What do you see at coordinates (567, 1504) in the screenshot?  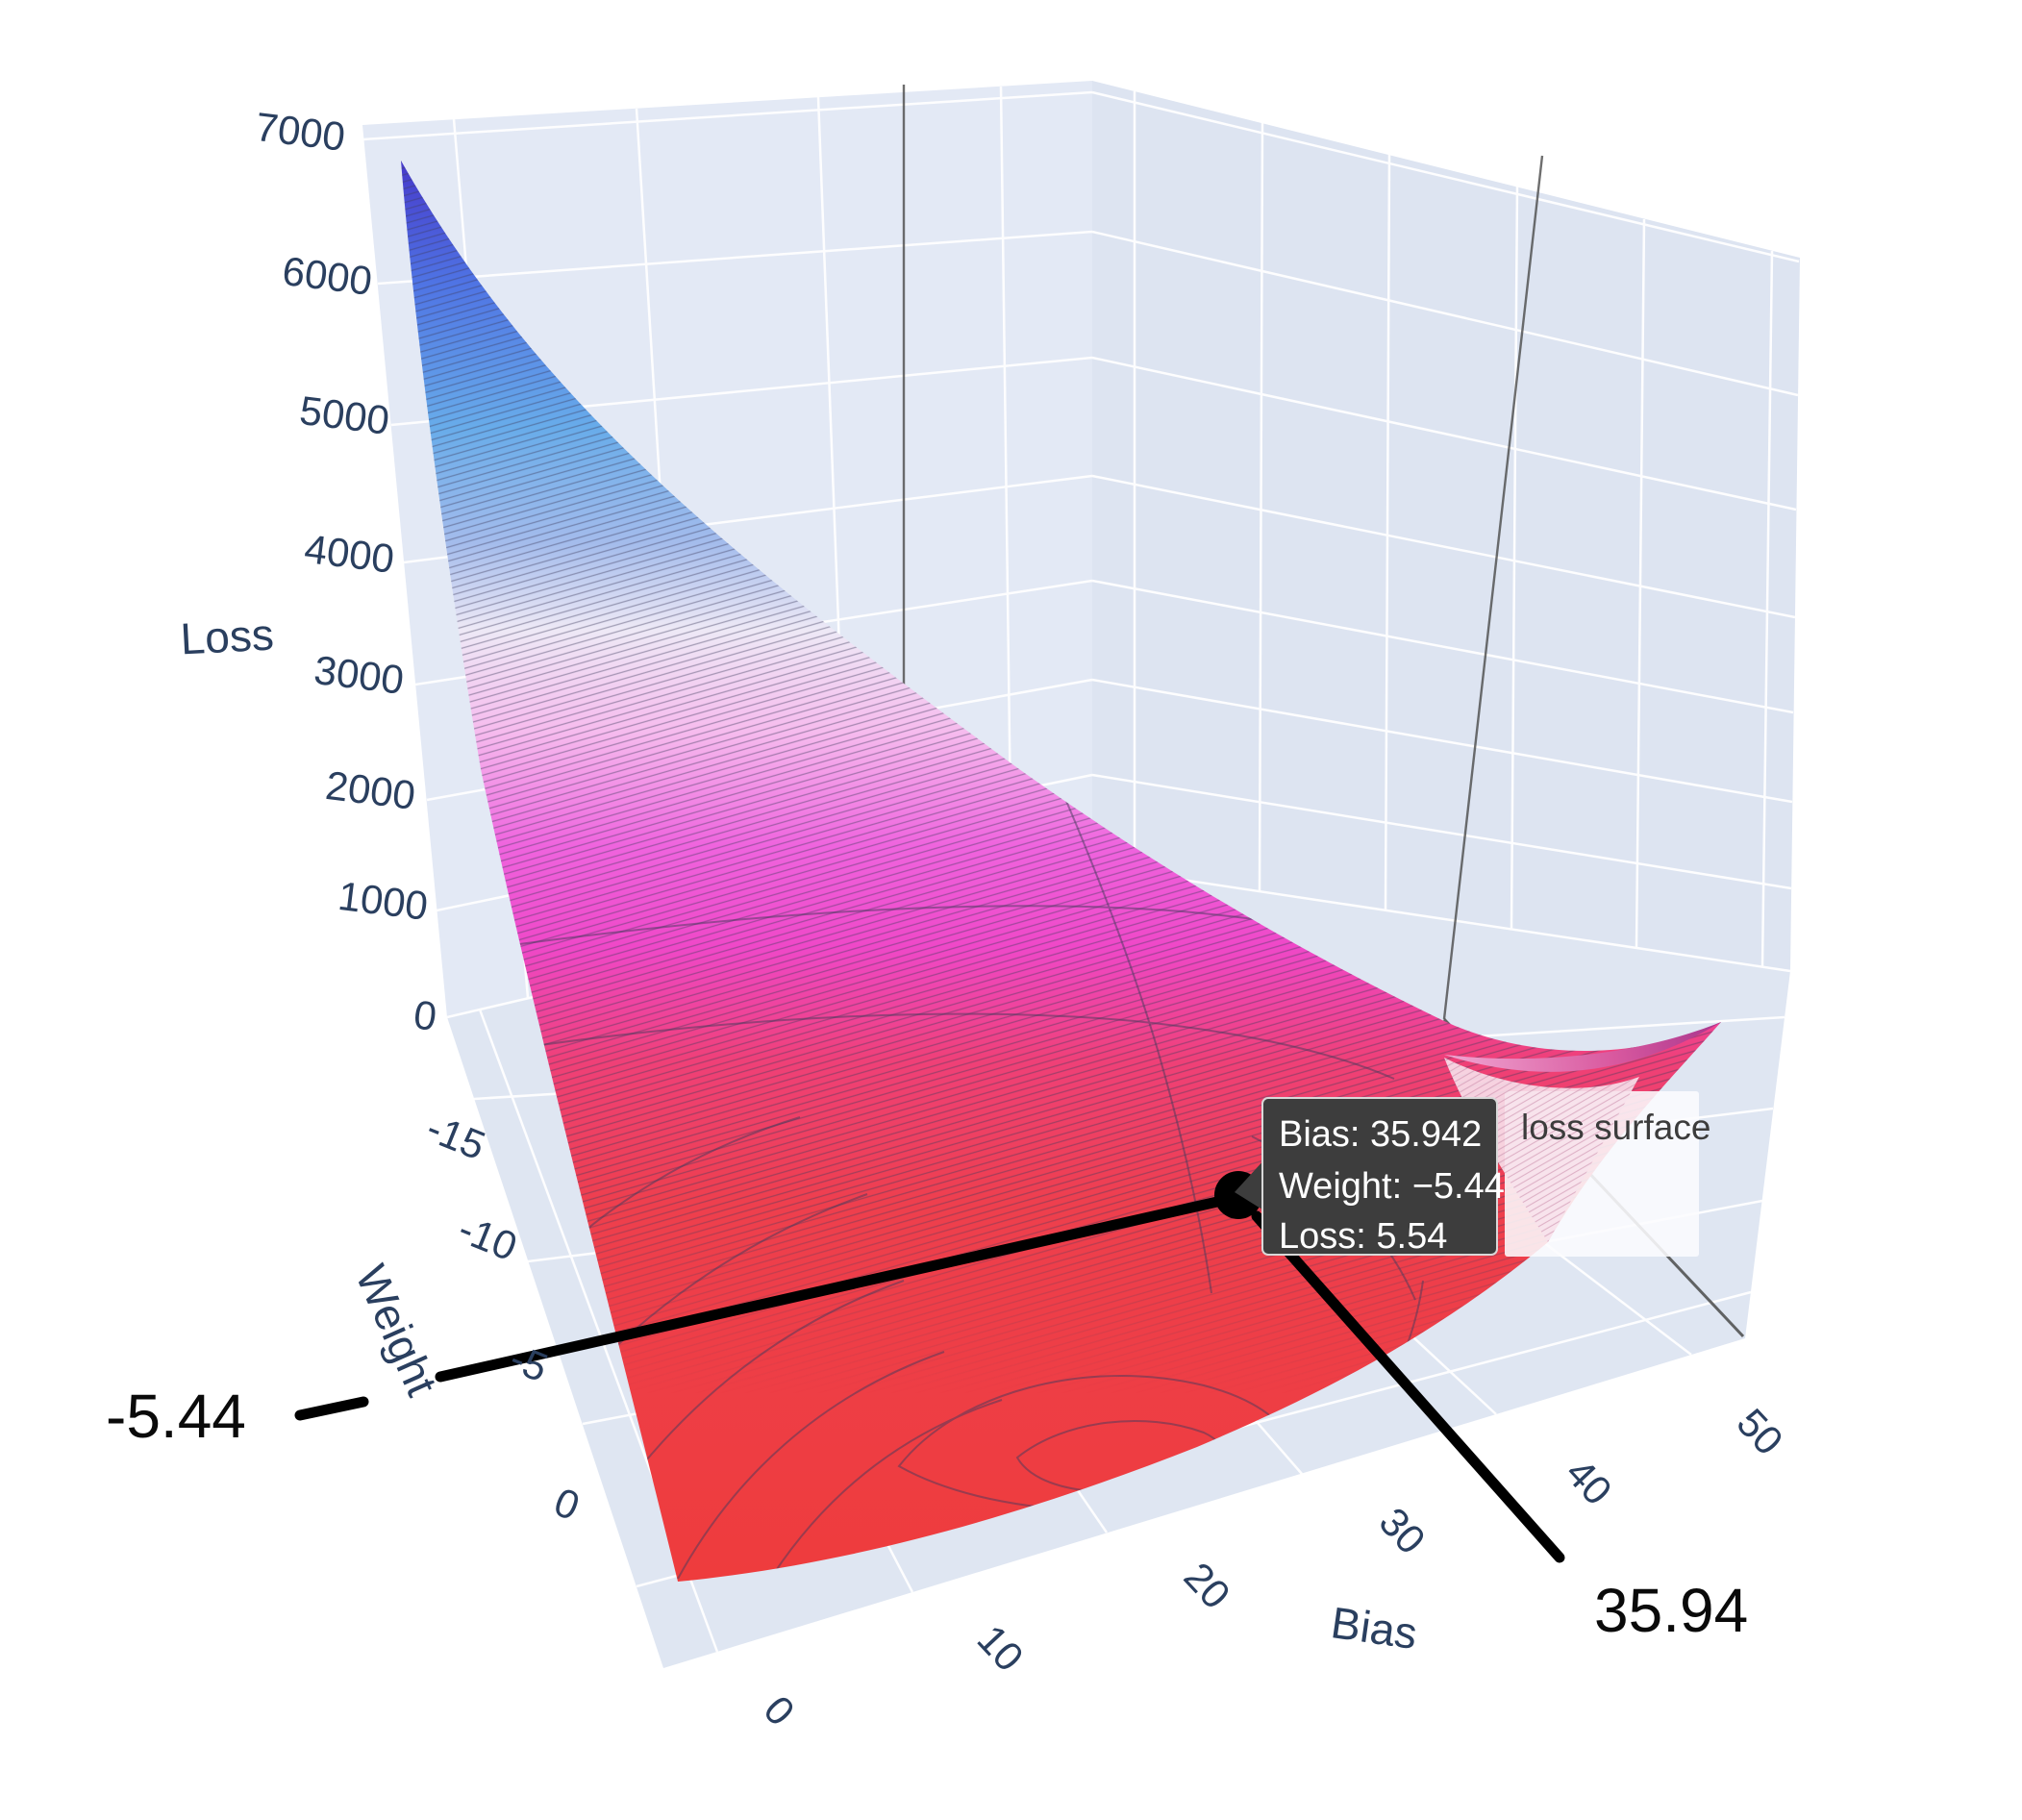 I see `weight-tick-0: 0` at bounding box center [567, 1504].